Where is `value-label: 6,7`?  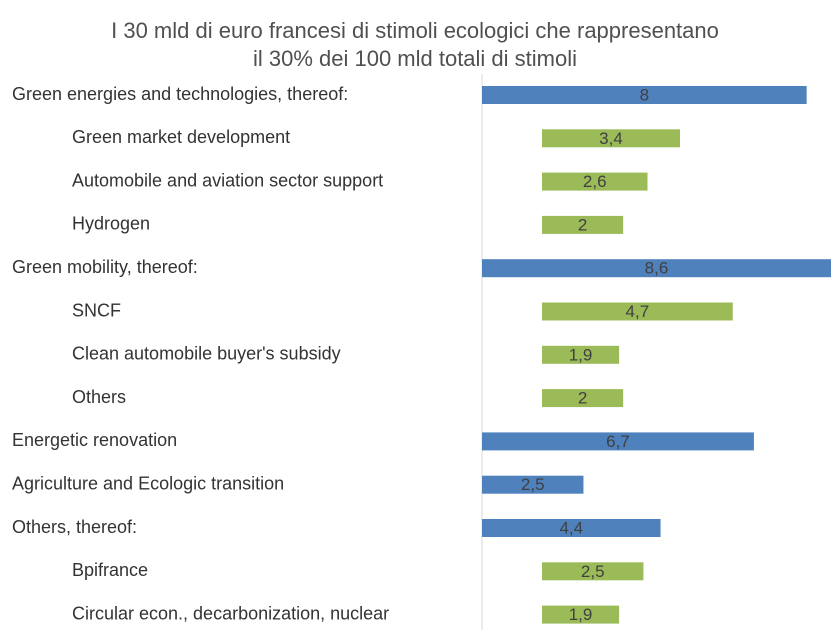 value-label: 6,7 is located at coordinates (618, 441).